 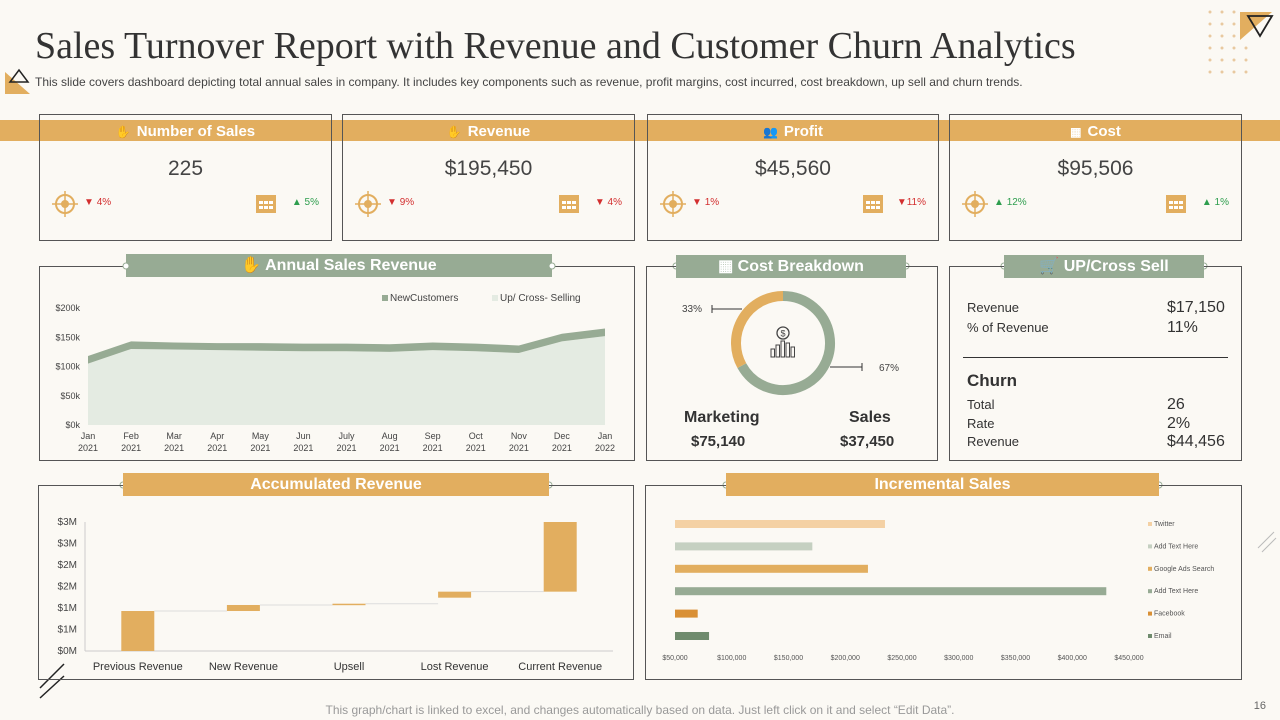 I want to click on x-tick-label: $50,000, so click(x=674, y=658).